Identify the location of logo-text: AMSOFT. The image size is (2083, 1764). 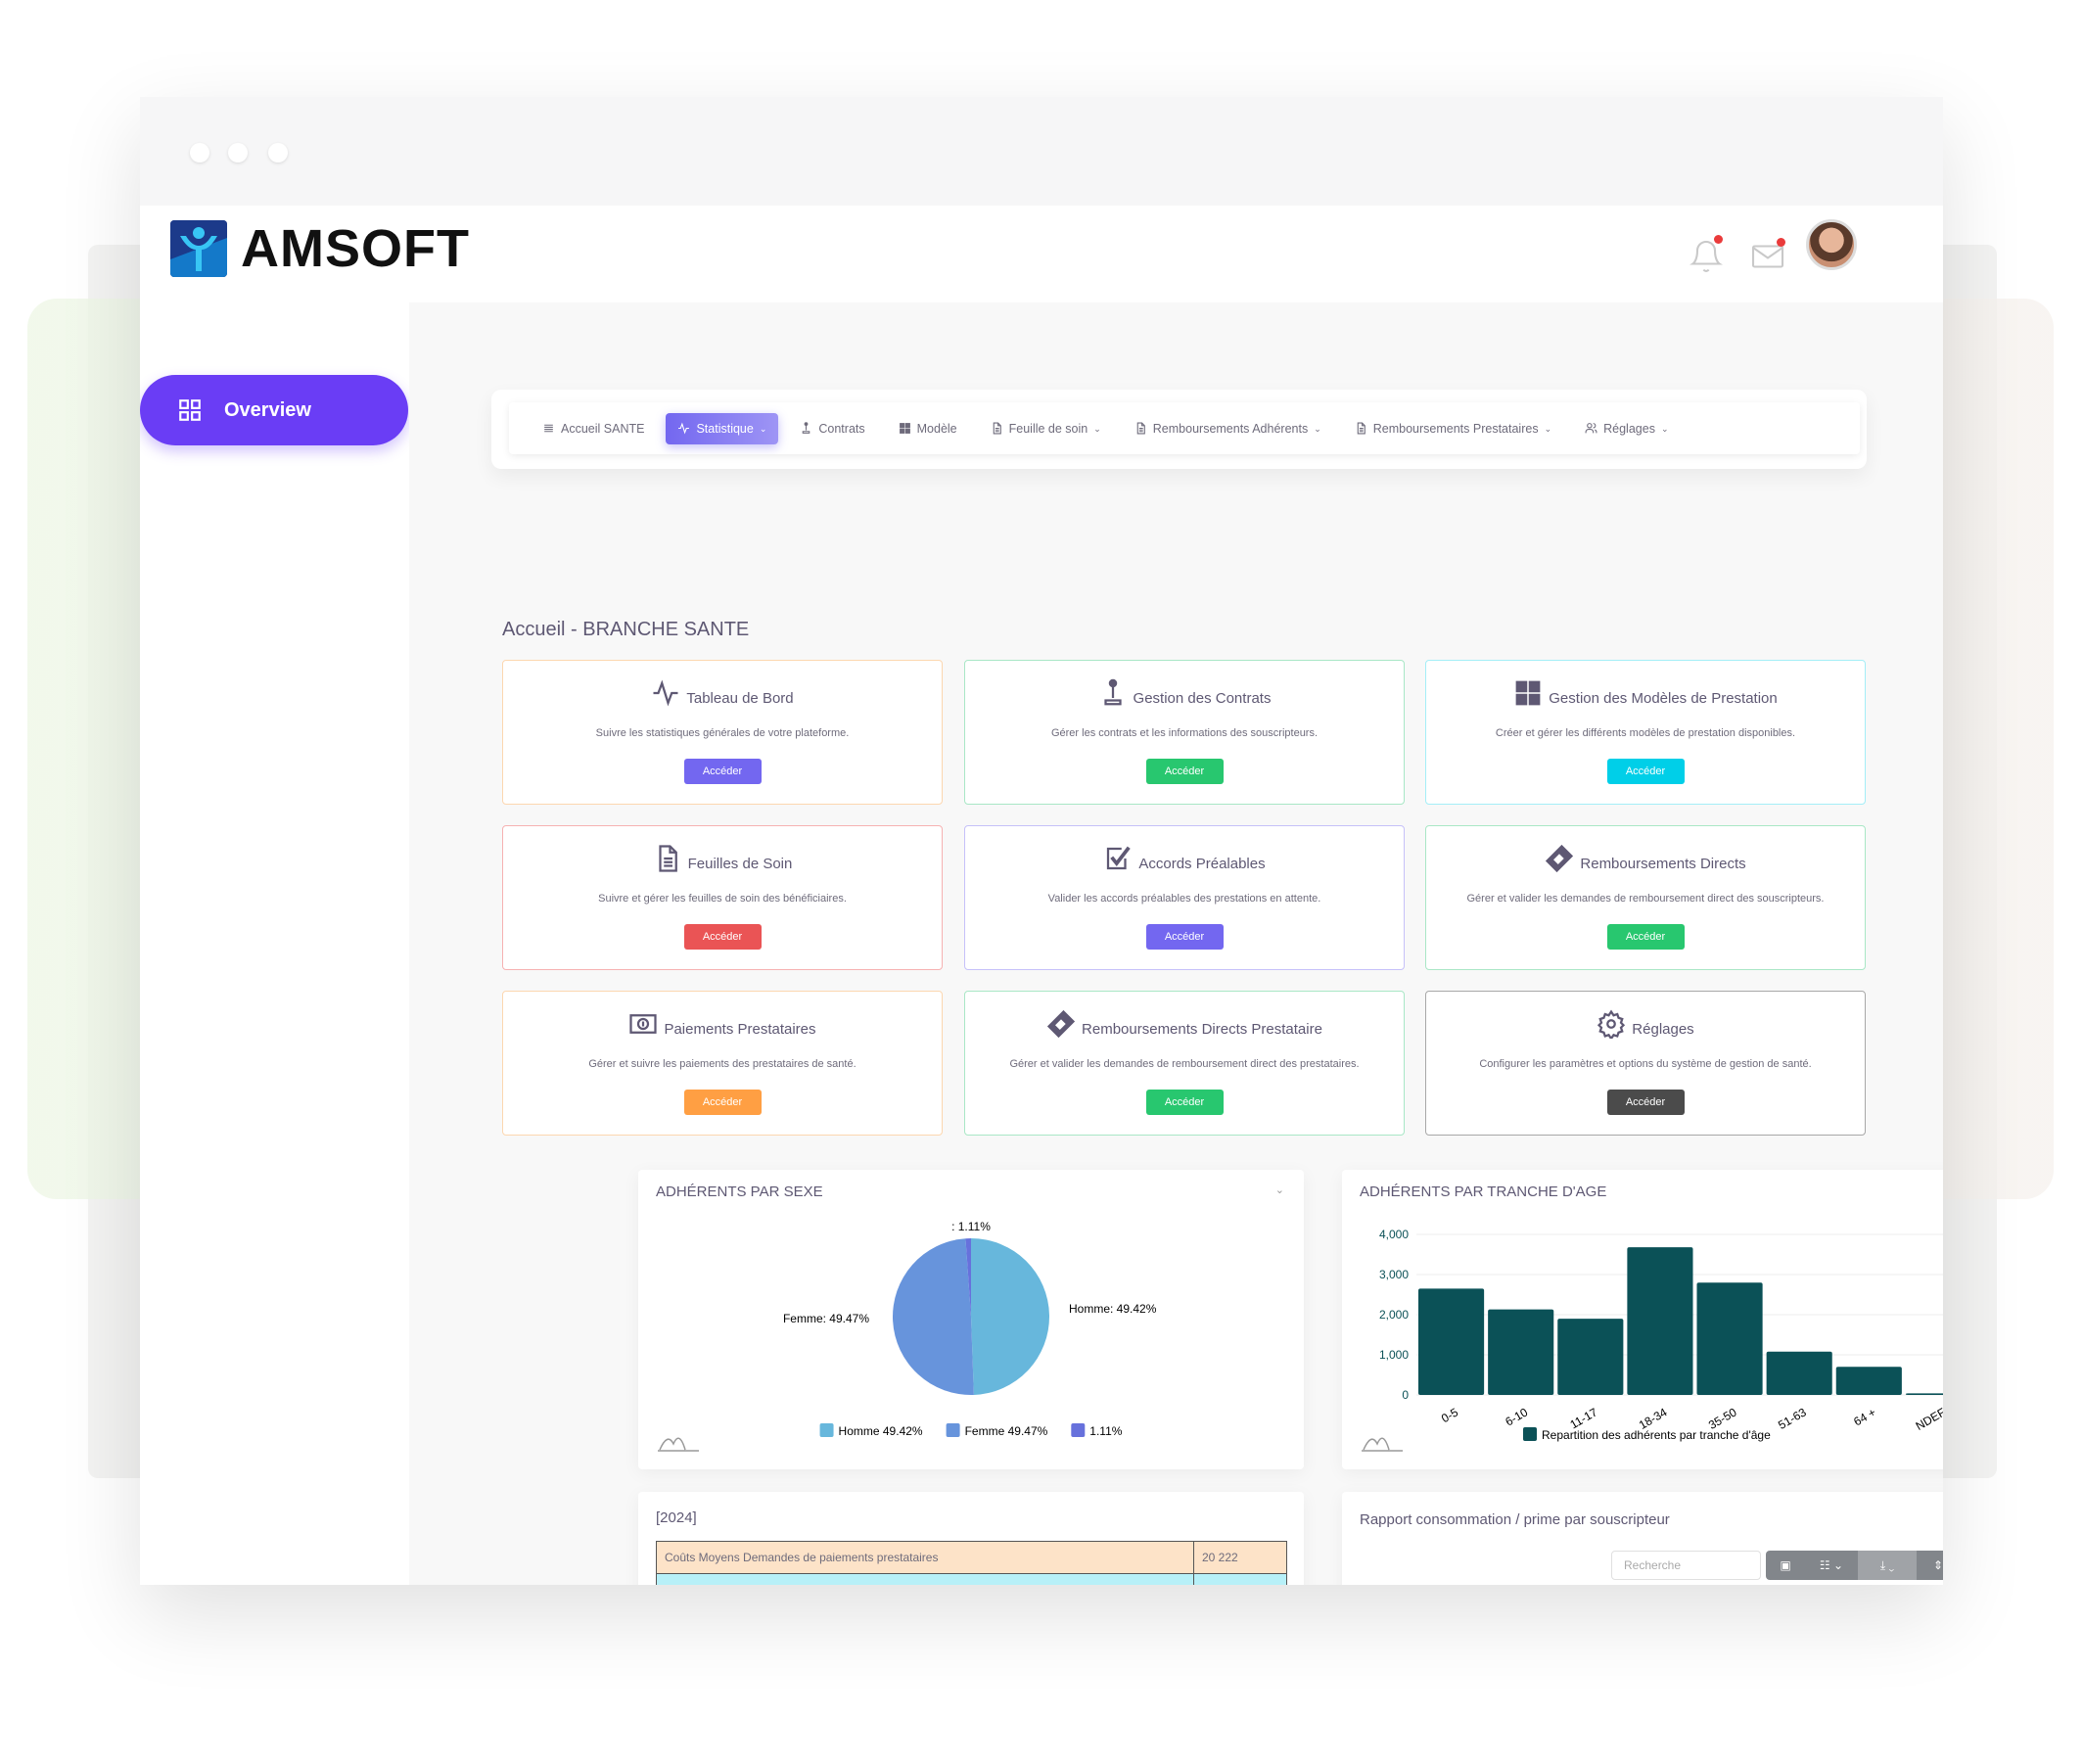
(355, 248).